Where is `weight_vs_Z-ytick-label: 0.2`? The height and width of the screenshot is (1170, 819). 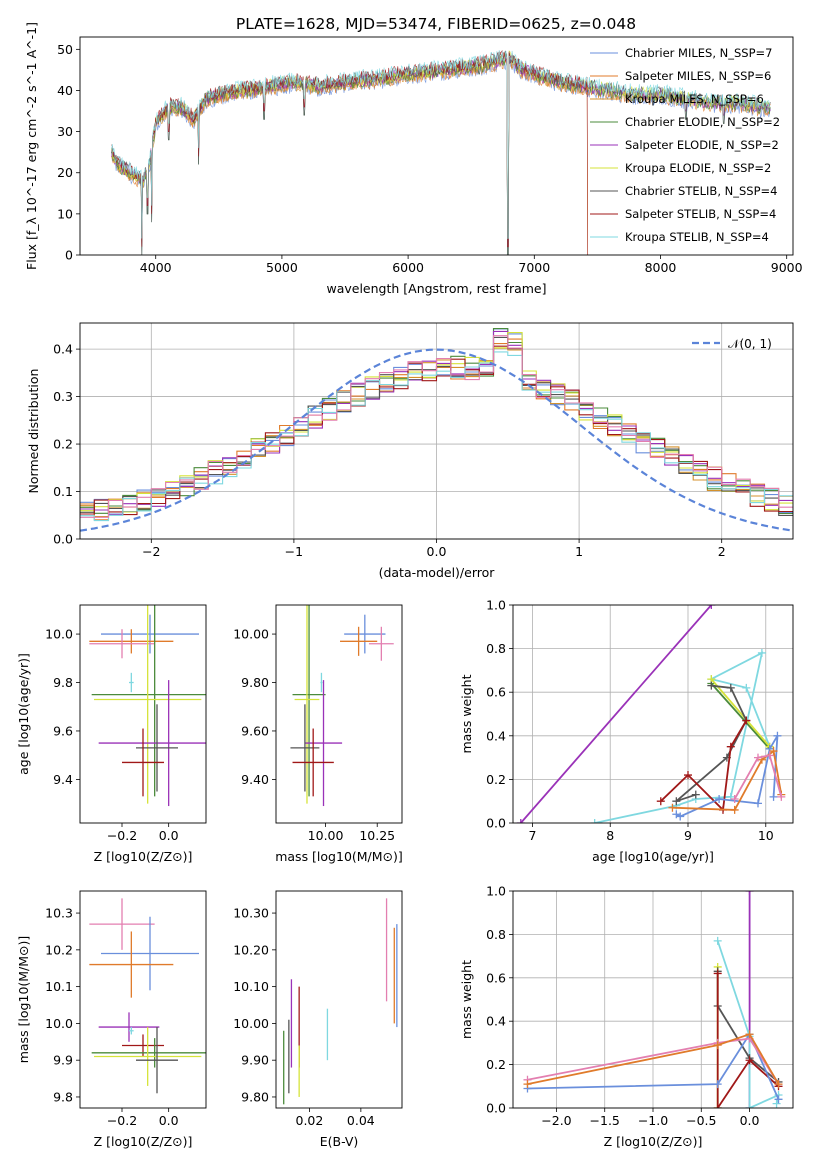 weight_vs_Z-ytick-label: 0.2 is located at coordinates (496, 1064).